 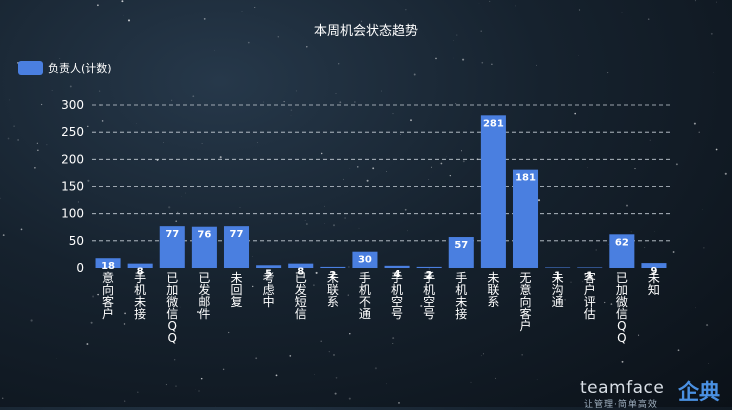 I want to click on y-tick-label: 50, so click(x=76, y=241).